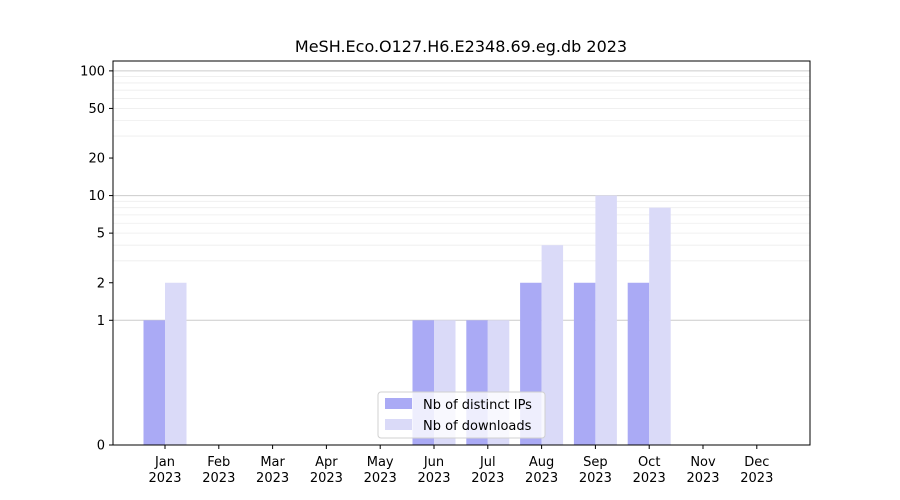 Image resolution: width=900 pixels, height=500 pixels. What do you see at coordinates (660, 326) in the screenshot?
I see `bar-downloads-oct` at bounding box center [660, 326].